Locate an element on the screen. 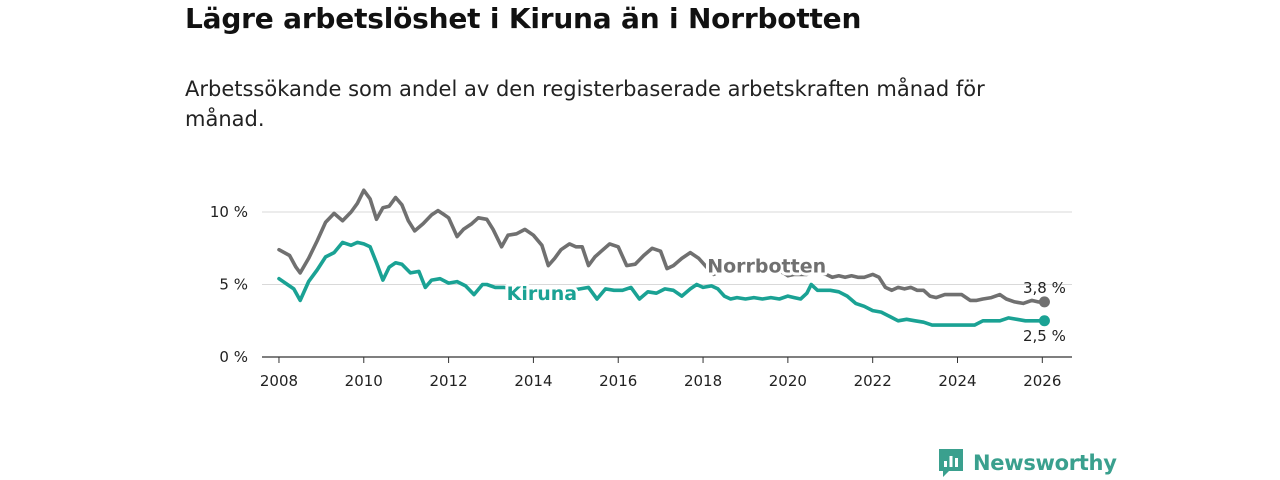  x-tick-label: 2016 is located at coordinates (618, 381).